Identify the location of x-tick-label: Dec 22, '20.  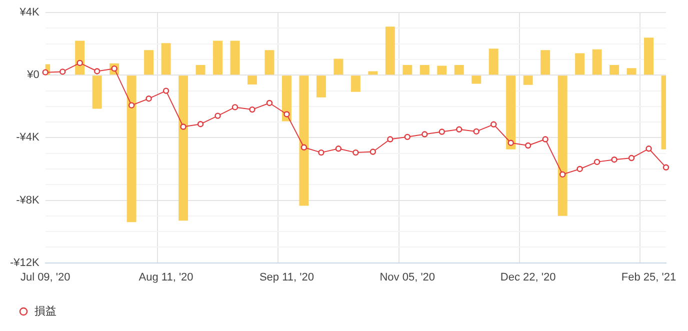
(528, 277).